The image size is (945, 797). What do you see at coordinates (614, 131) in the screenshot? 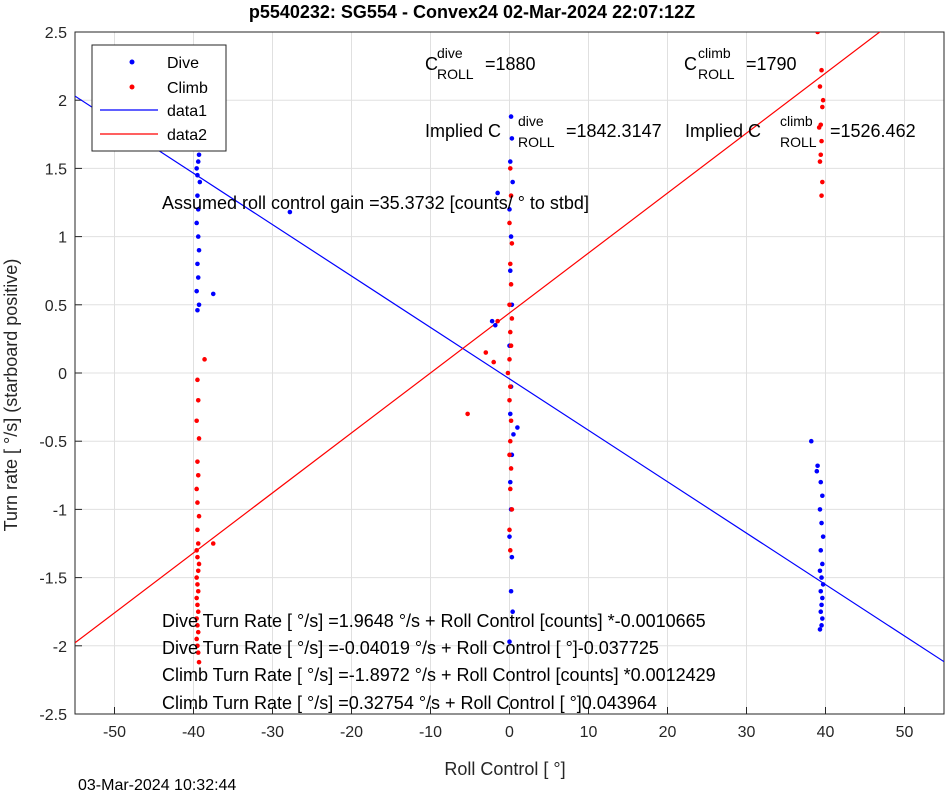
I see `implied-dive-value: =1842.3147` at bounding box center [614, 131].